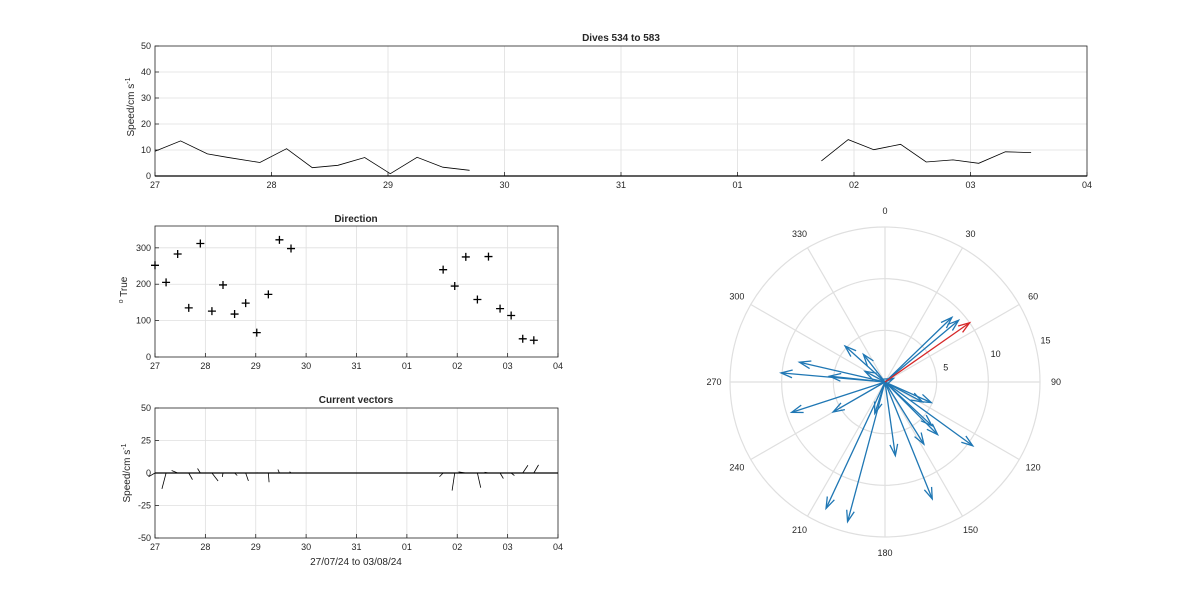 The image size is (1200, 605). What do you see at coordinates (407, 547) in the screenshot?
I see `current-vectors-x-tick-label: 01` at bounding box center [407, 547].